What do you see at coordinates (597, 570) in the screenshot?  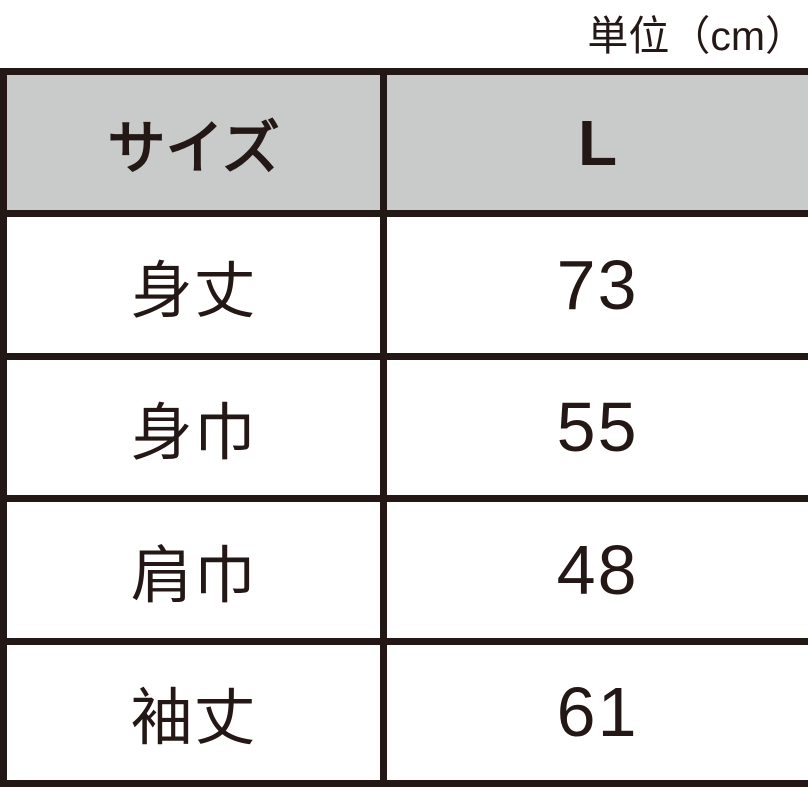 I see `row-value-katahaba: 48` at bounding box center [597, 570].